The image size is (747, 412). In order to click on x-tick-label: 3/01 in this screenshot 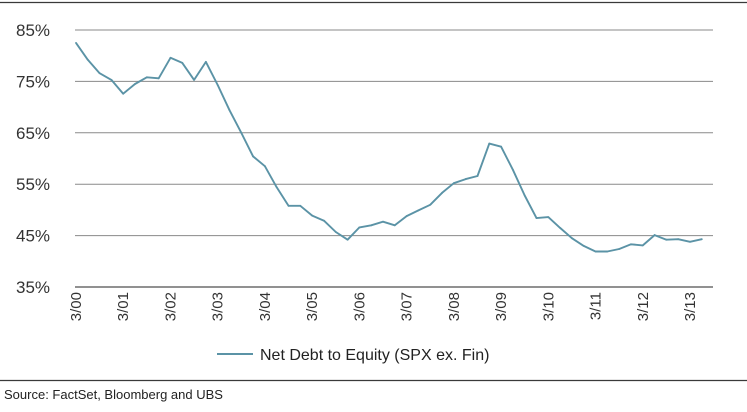, I will do `click(123, 306)`.